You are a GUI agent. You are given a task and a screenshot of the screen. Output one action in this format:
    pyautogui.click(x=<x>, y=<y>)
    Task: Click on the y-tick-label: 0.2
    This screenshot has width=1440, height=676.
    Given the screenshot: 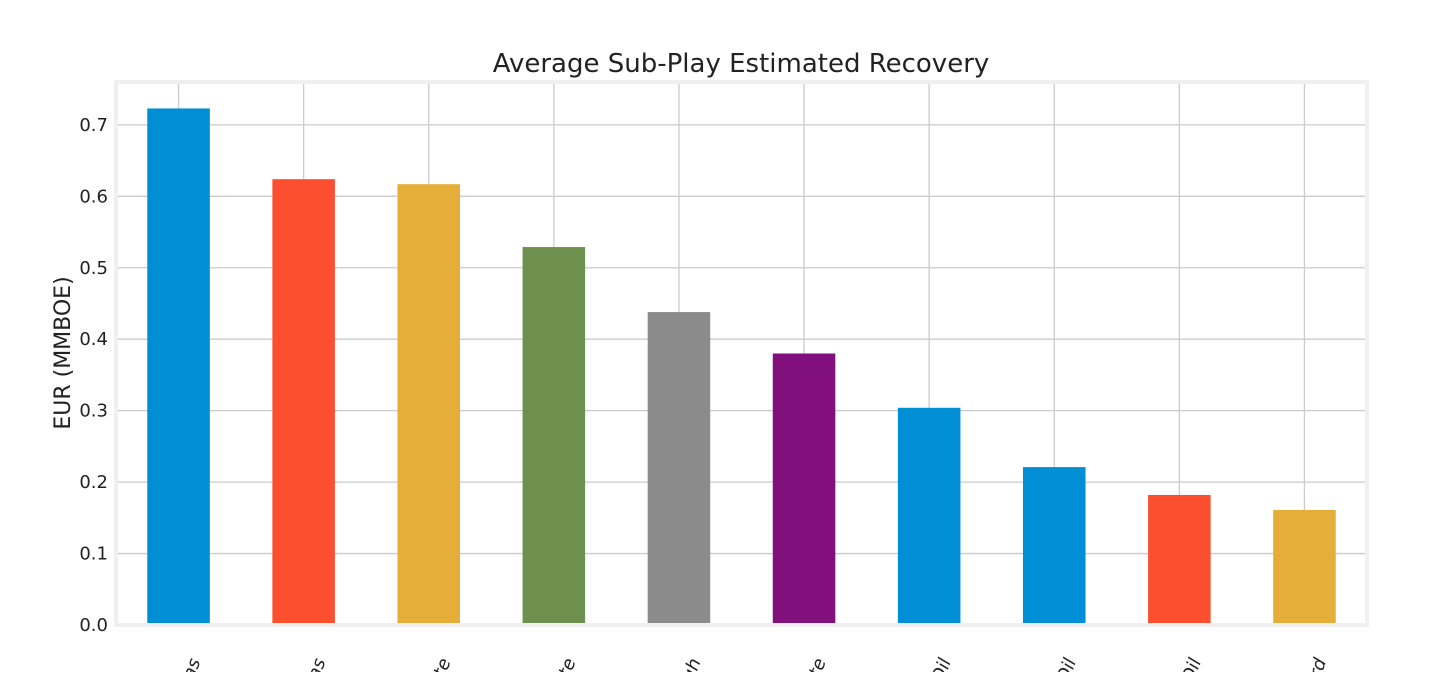 What is the action you would take?
    pyautogui.click(x=93, y=482)
    